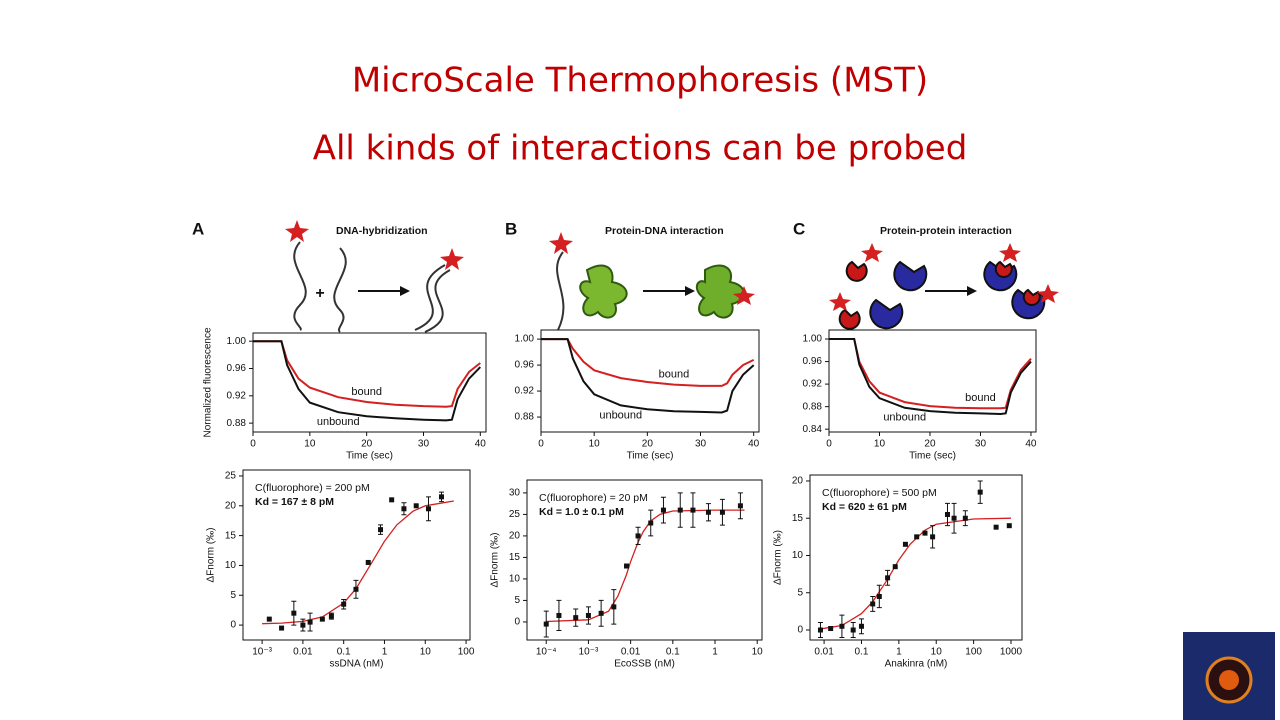 Image resolution: width=1280 pixels, height=720 pixels. Describe the element at coordinates (664, 231) in the screenshot. I see `panel-title: Protein-DNA interaction` at that location.